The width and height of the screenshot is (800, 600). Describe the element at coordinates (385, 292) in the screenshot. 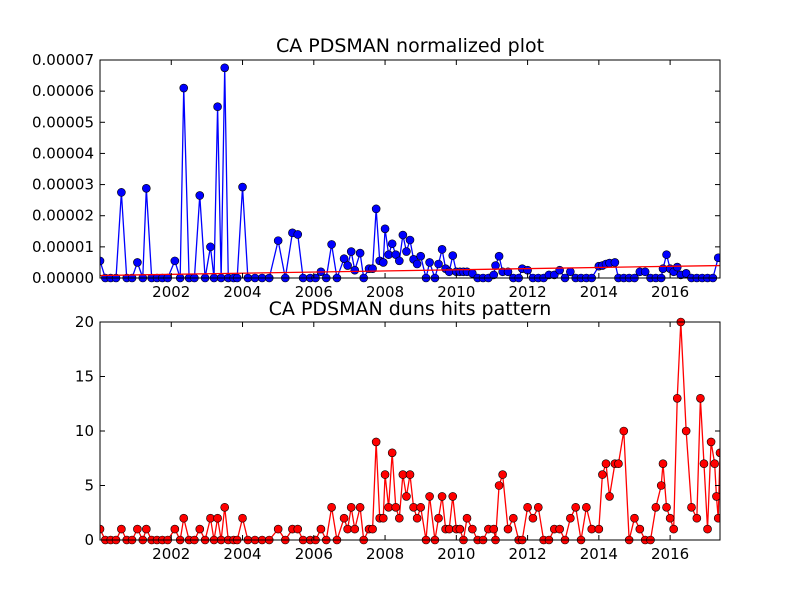

I see `chart1-xtick-label-3: 2008` at that location.